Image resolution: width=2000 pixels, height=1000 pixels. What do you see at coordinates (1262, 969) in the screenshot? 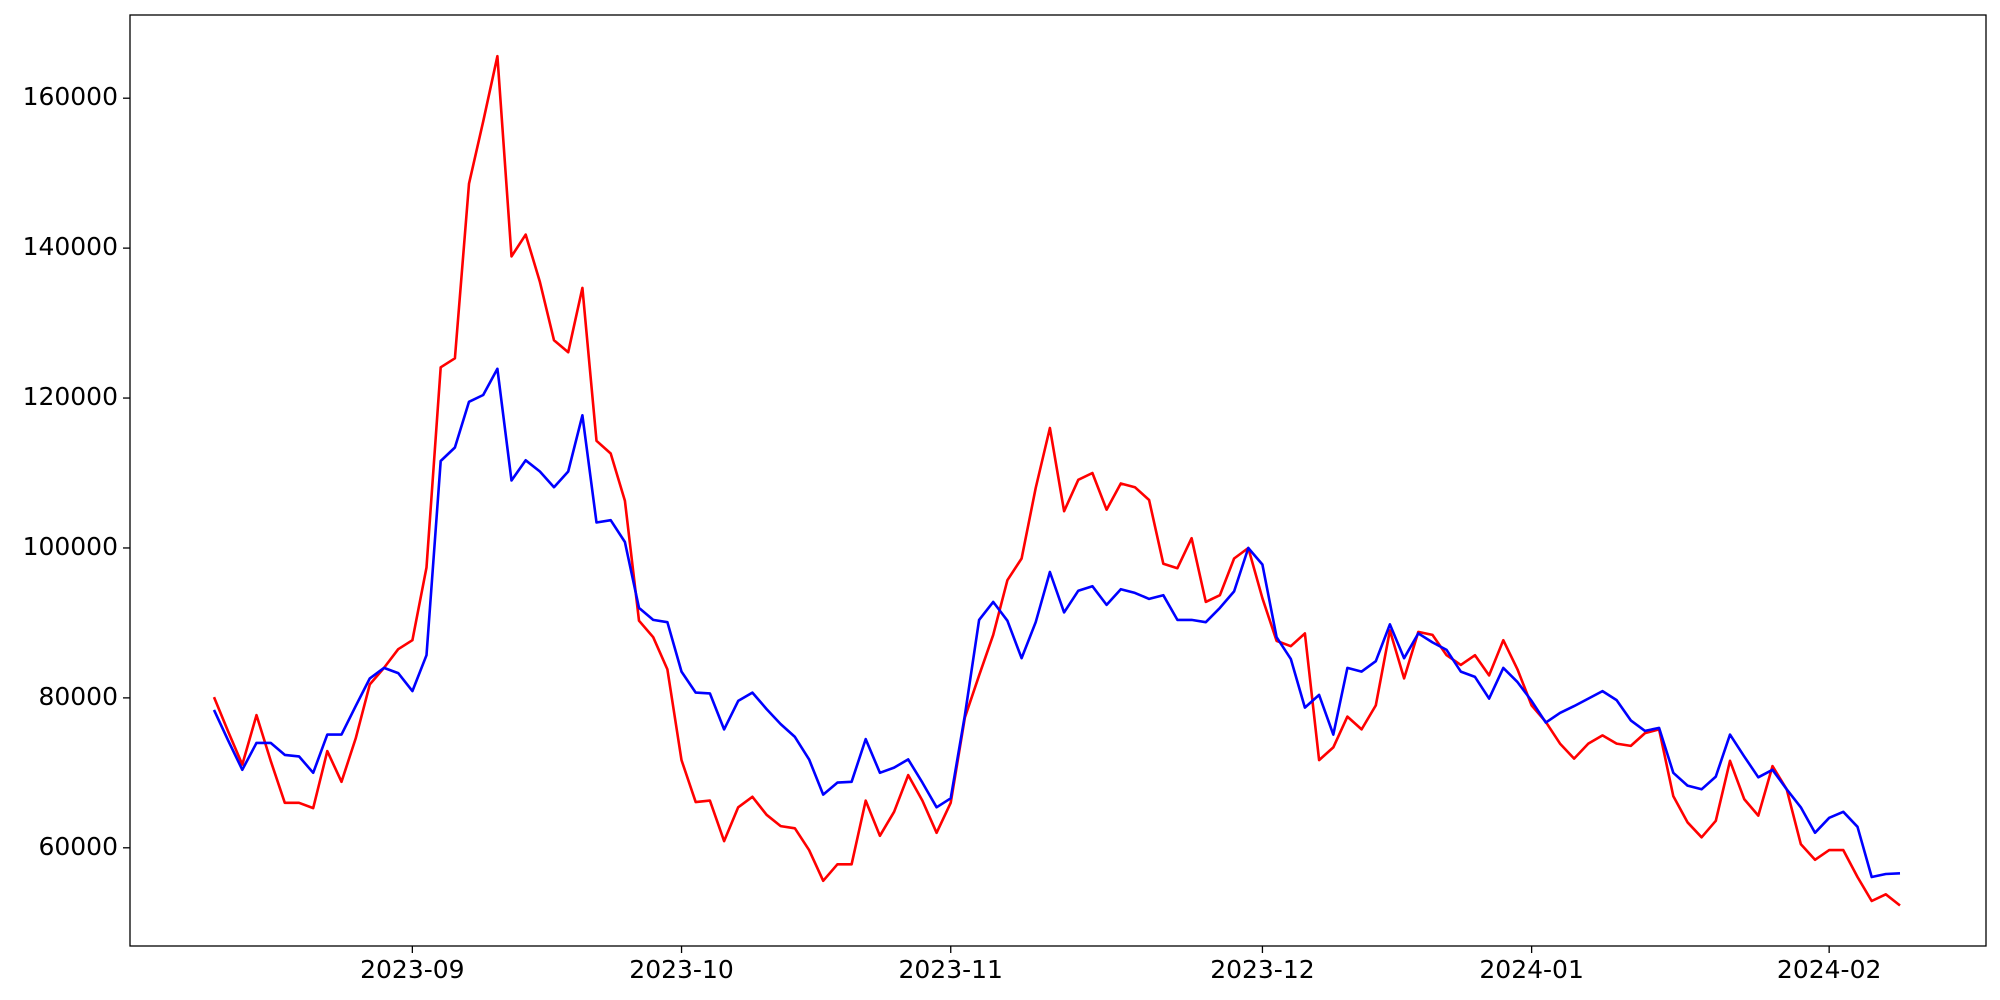
I see `x-tick-label: 2023-12` at bounding box center [1262, 969].